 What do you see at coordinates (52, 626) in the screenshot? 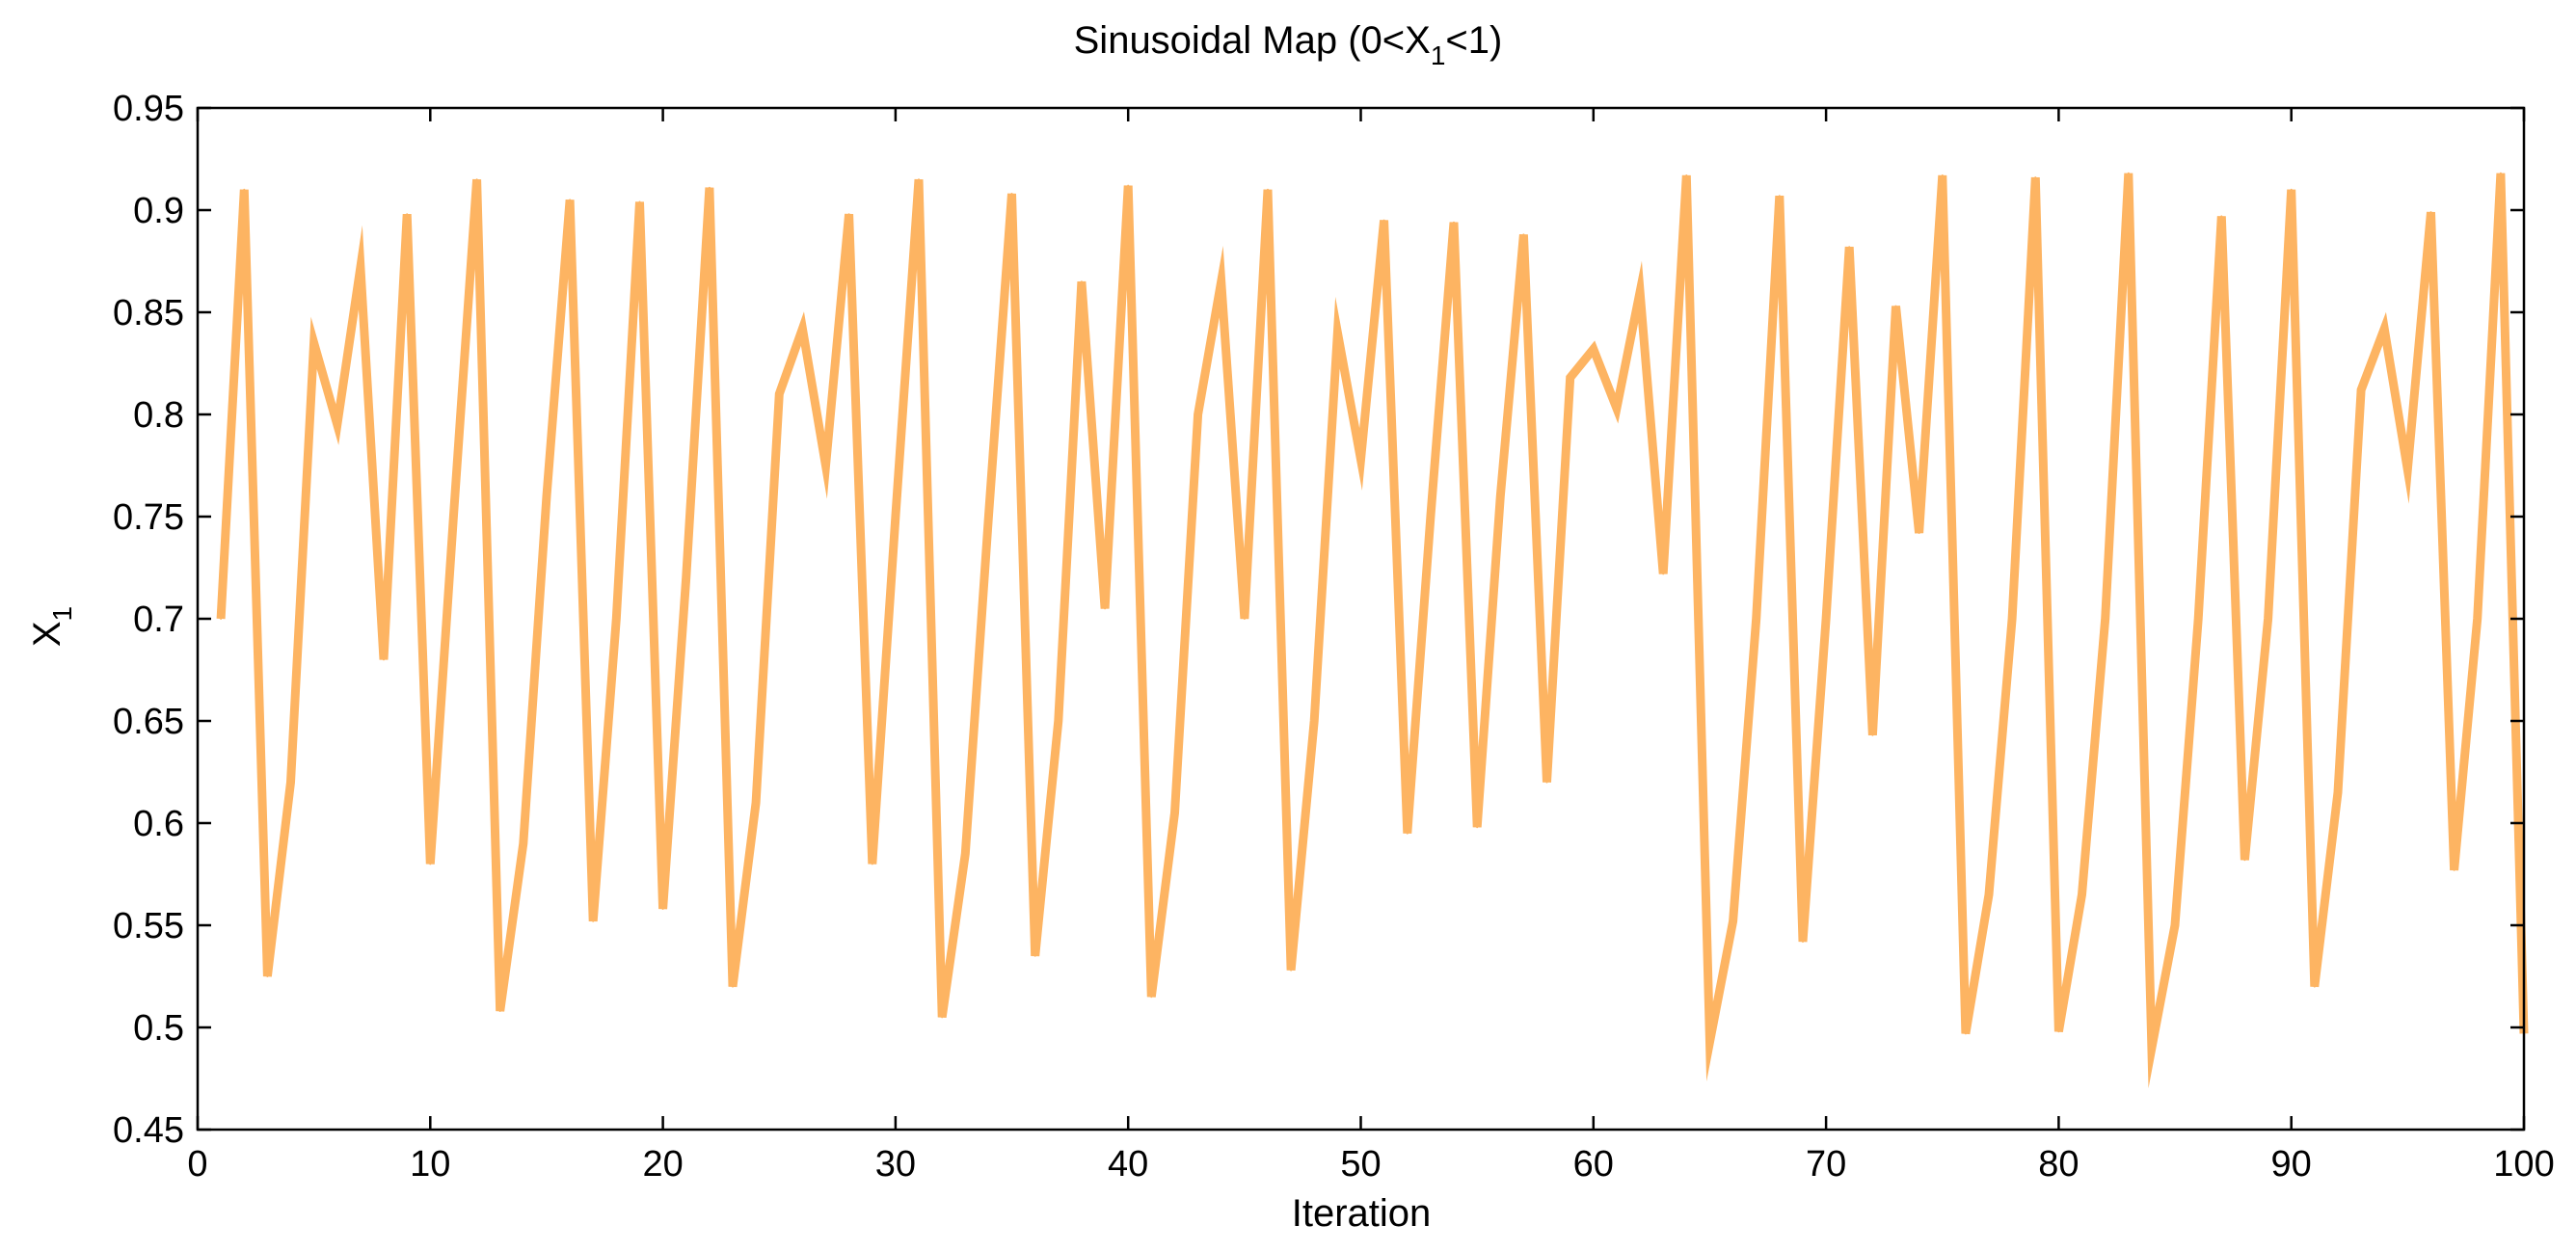
I see `y-axis-label: X1` at bounding box center [52, 626].